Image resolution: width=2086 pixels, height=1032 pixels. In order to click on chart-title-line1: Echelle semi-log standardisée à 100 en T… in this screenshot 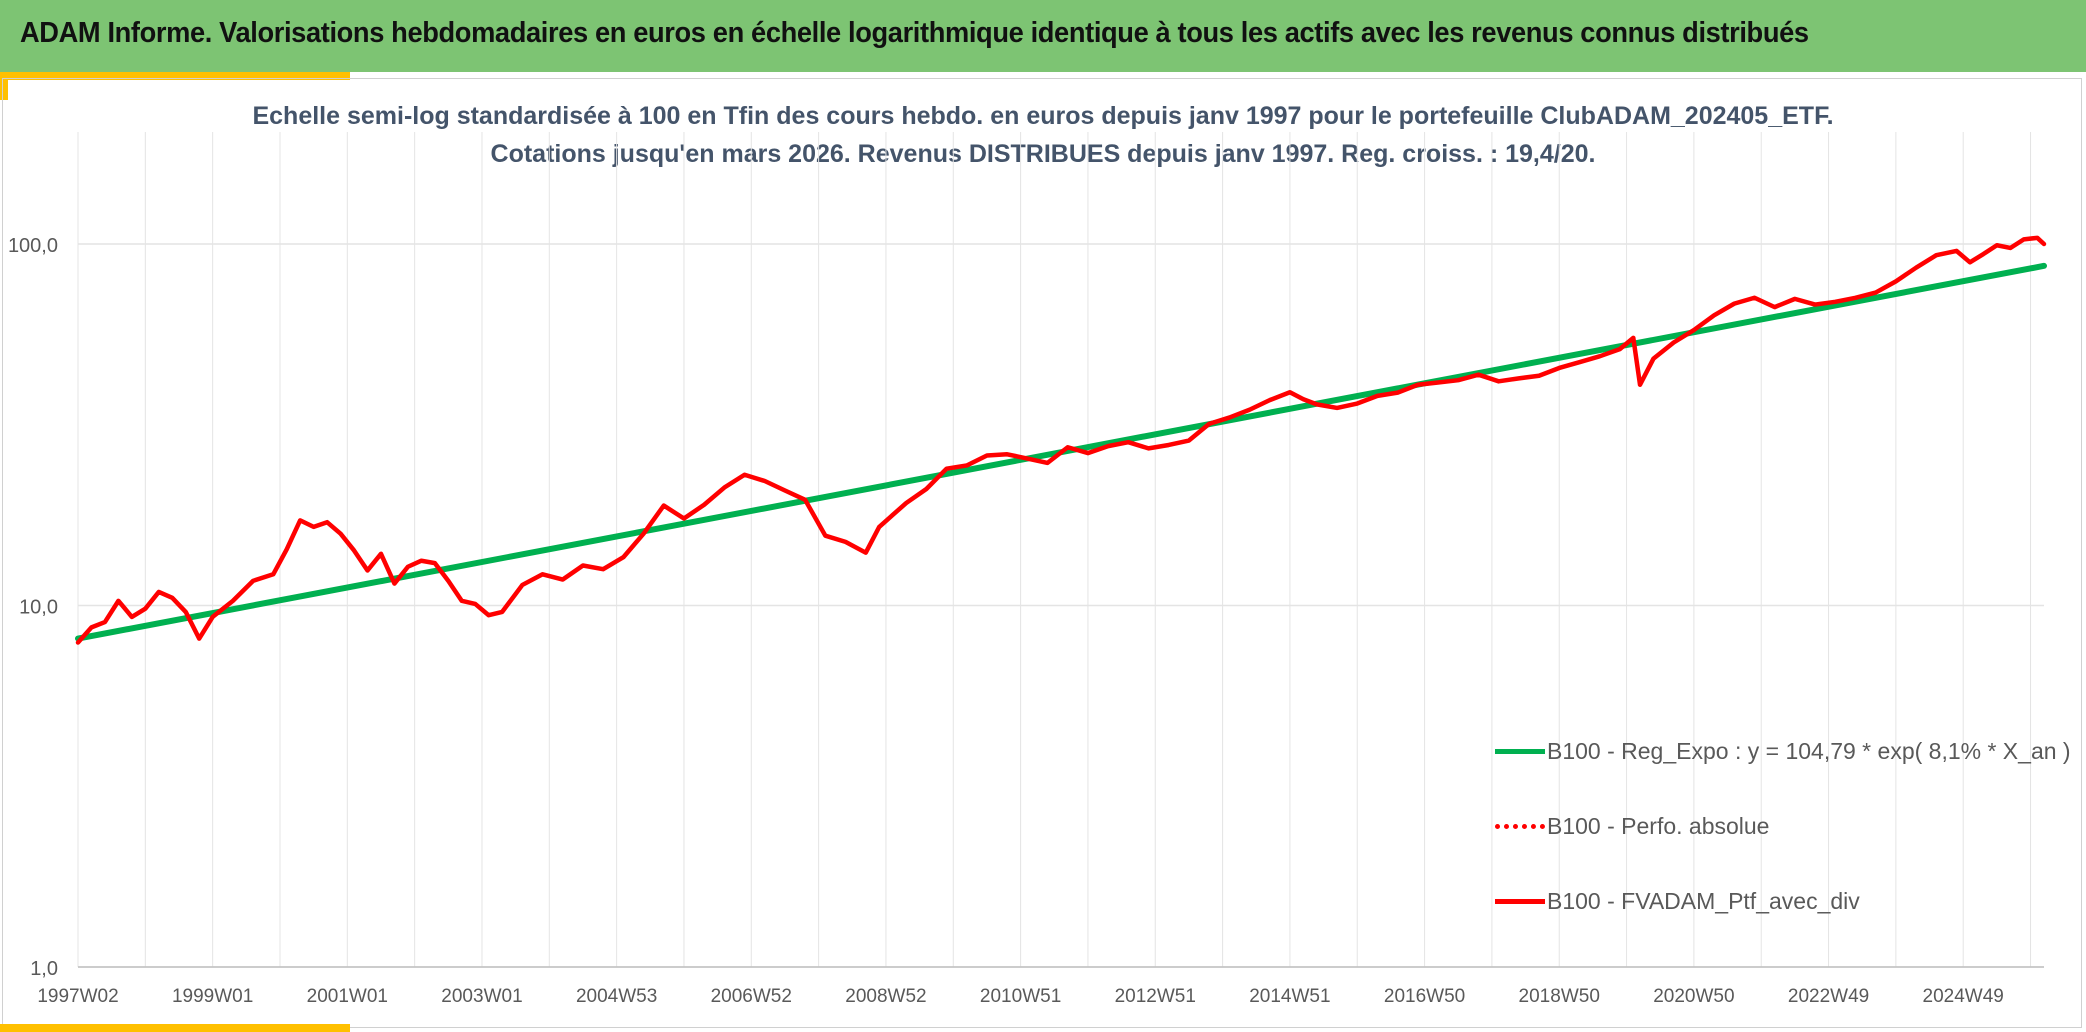, I will do `click(1043, 116)`.